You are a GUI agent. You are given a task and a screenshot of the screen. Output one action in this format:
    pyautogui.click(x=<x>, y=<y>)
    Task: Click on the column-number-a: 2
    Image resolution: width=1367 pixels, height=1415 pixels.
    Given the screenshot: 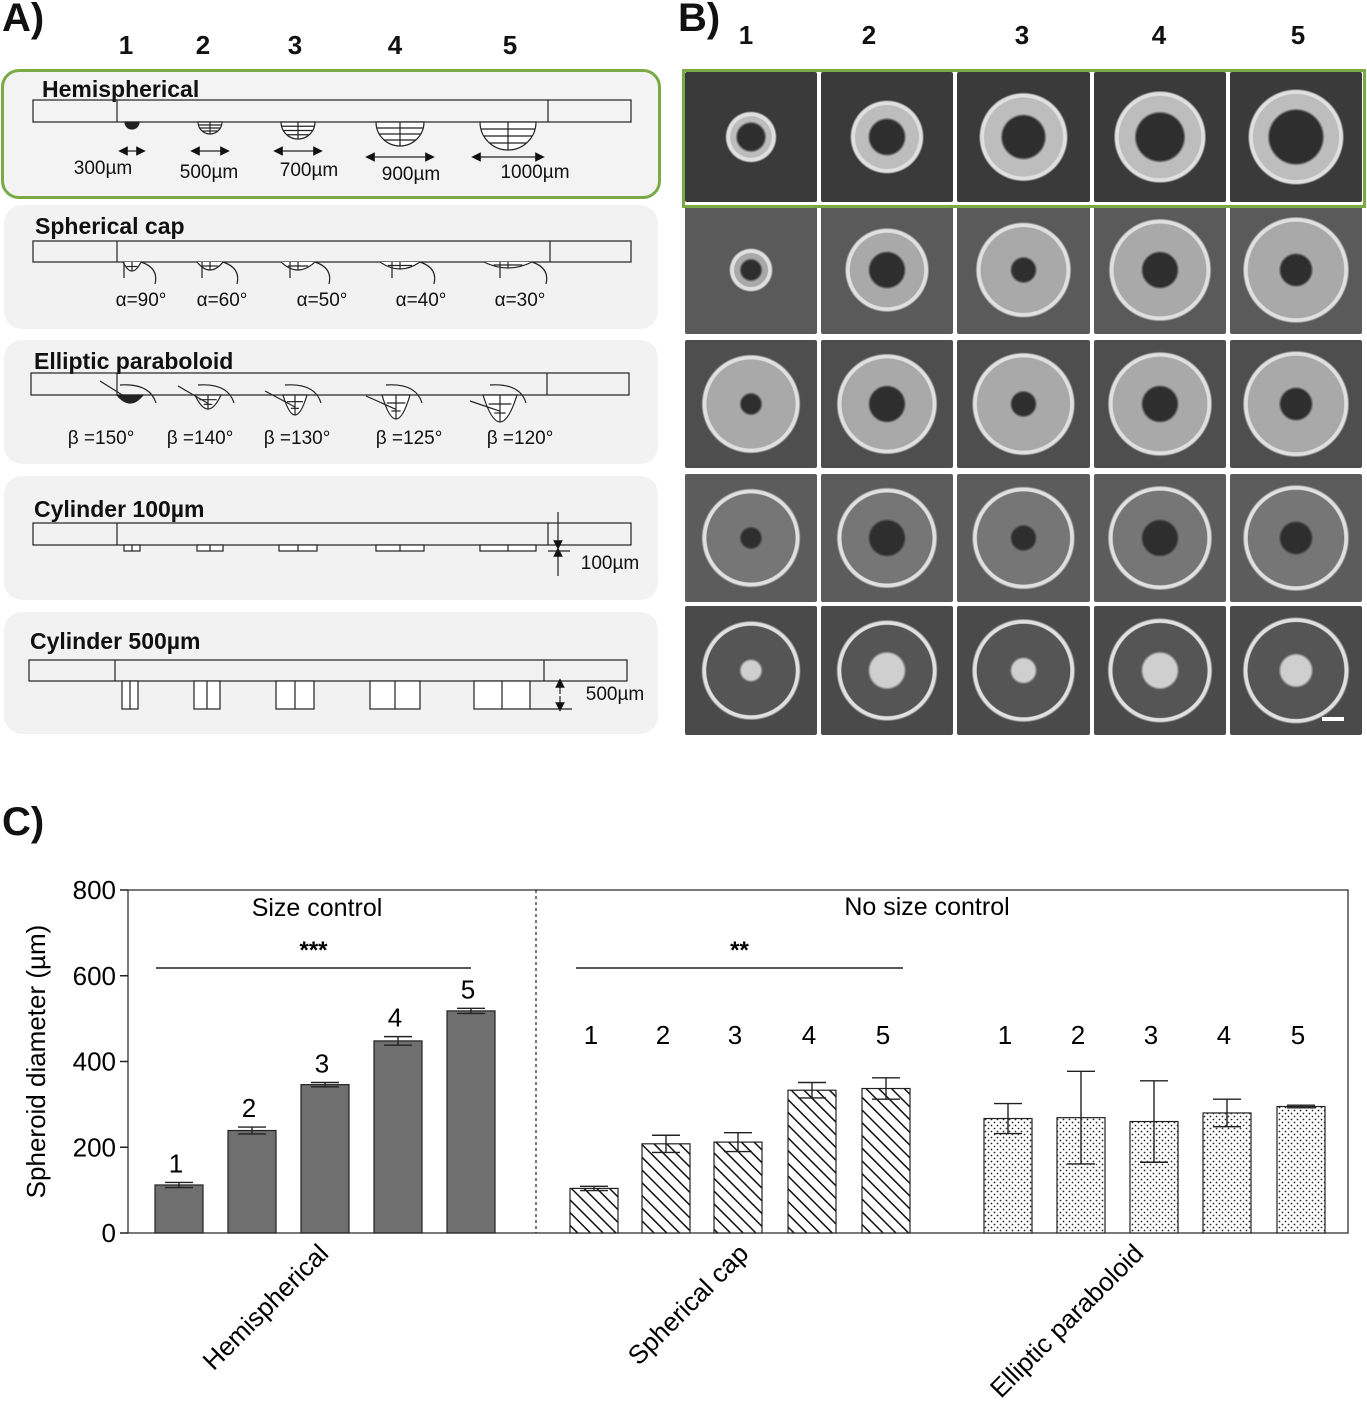 What is the action you would take?
    pyautogui.click(x=203, y=45)
    